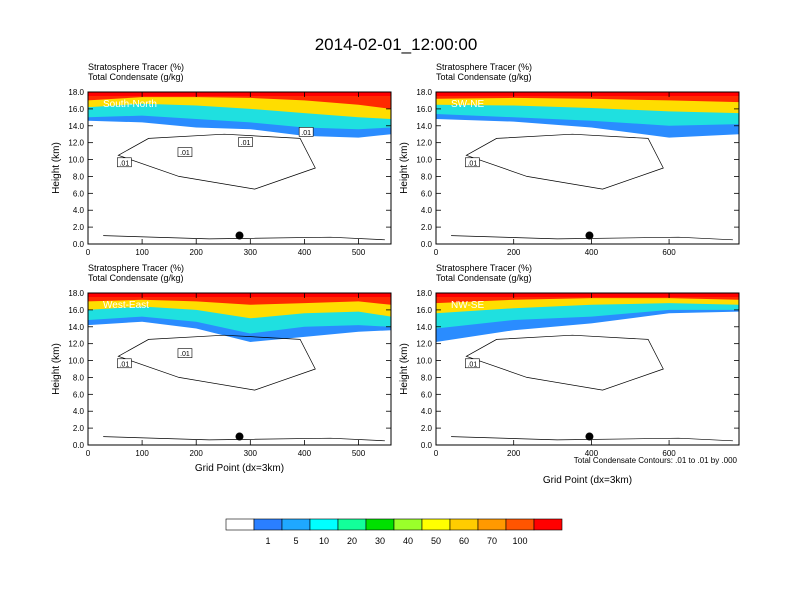 The image size is (792, 612). What do you see at coordinates (427, 176) in the screenshot?
I see `y-tick-label: 8.0` at bounding box center [427, 176].